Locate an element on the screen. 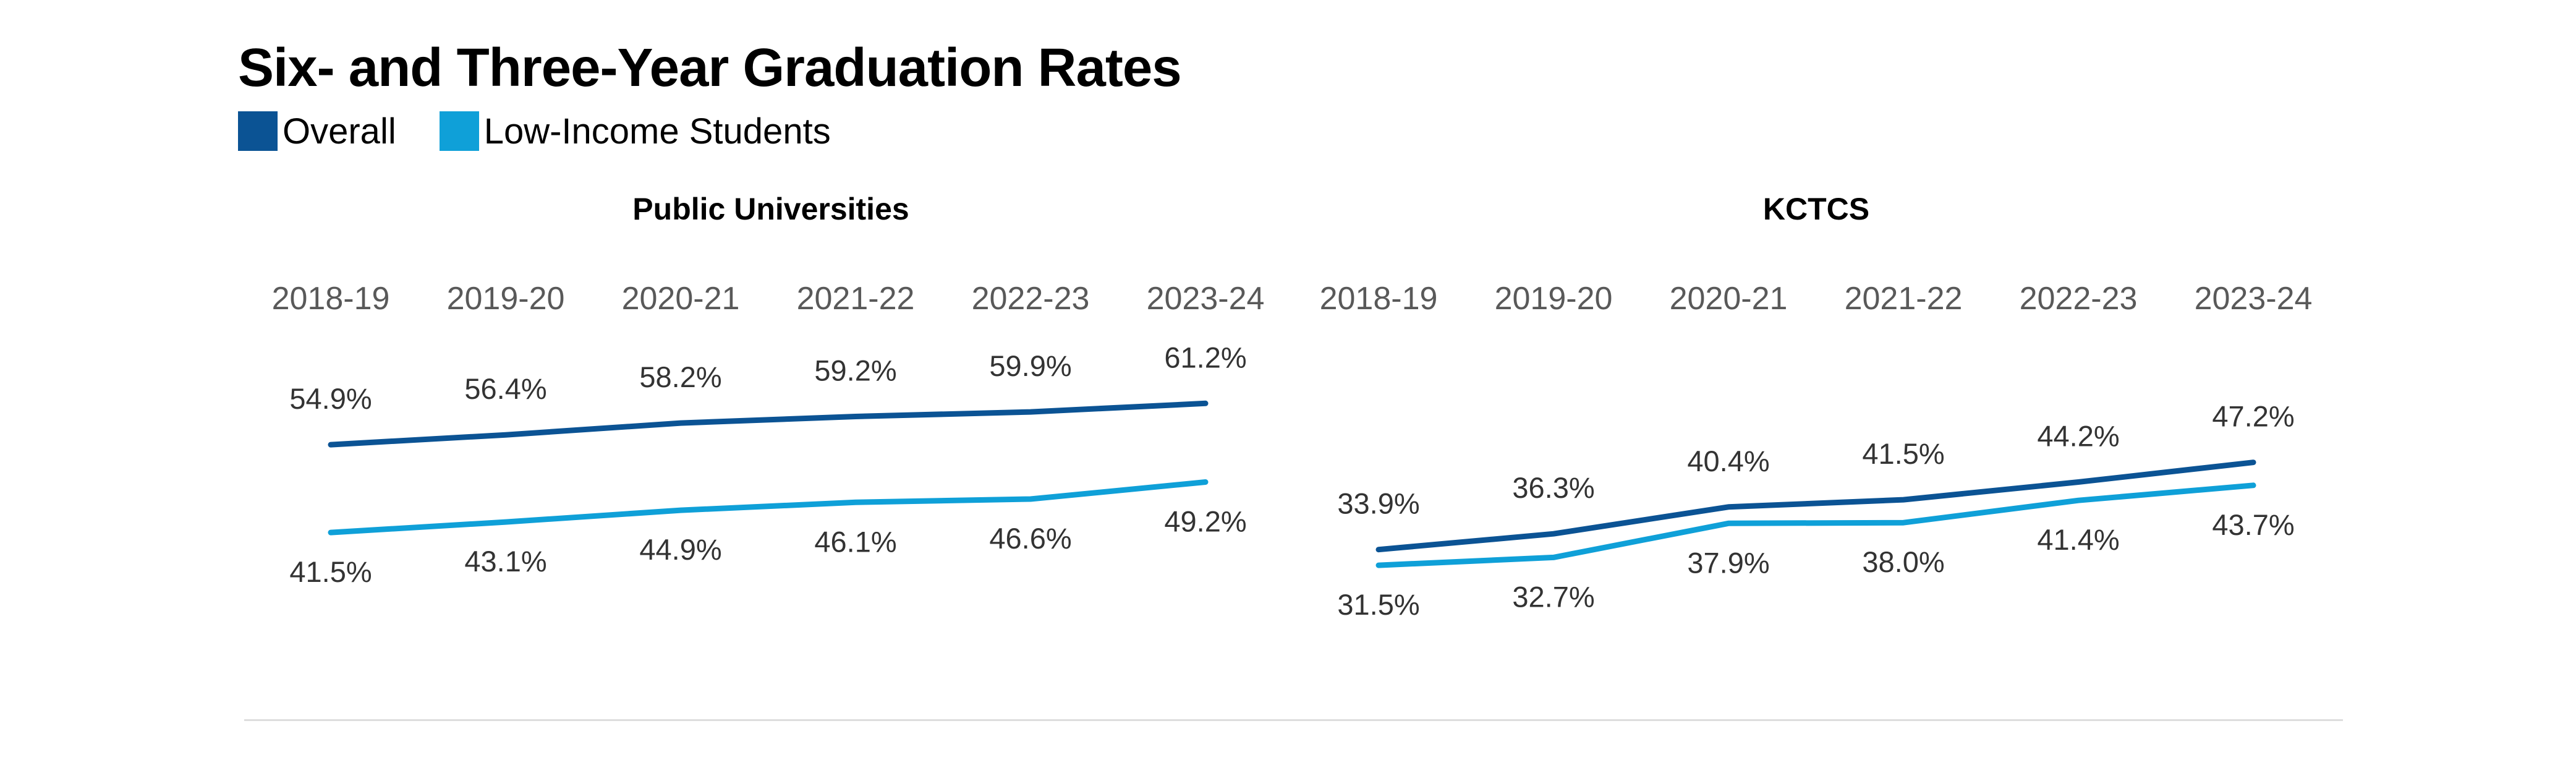 The height and width of the screenshot is (773, 2576). legend-item-overall: Overall is located at coordinates (317, 131).